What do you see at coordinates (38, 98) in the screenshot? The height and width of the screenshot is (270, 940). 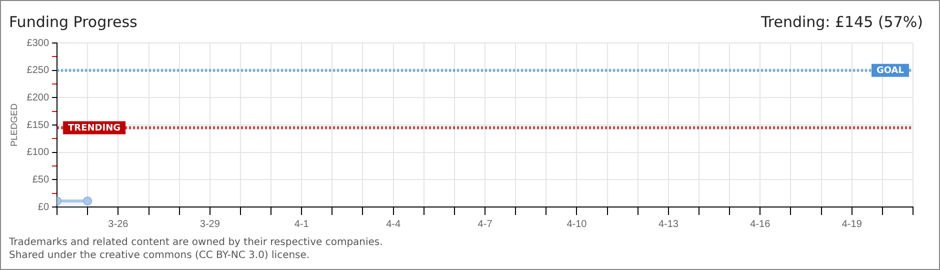 I see `y-tick-label: £200` at bounding box center [38, 98].